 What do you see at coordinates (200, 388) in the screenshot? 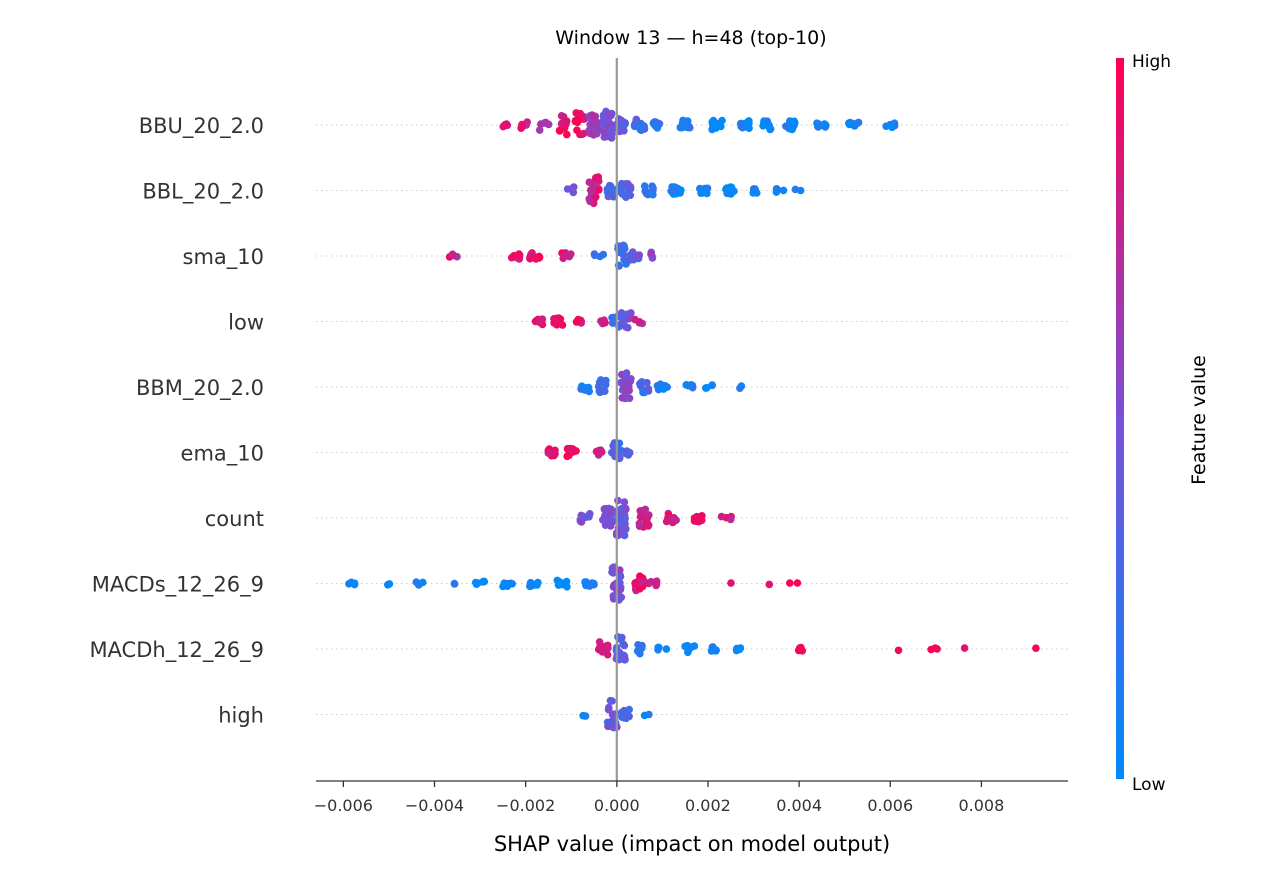
I see `feature-label: BBM_20_2.0` at bounding box center [200, 388].